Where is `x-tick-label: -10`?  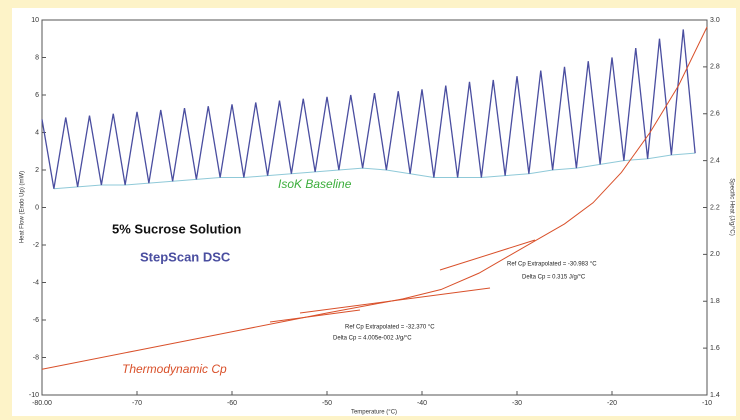
x-tick-label: -10 is located at coordinates (707, 403).